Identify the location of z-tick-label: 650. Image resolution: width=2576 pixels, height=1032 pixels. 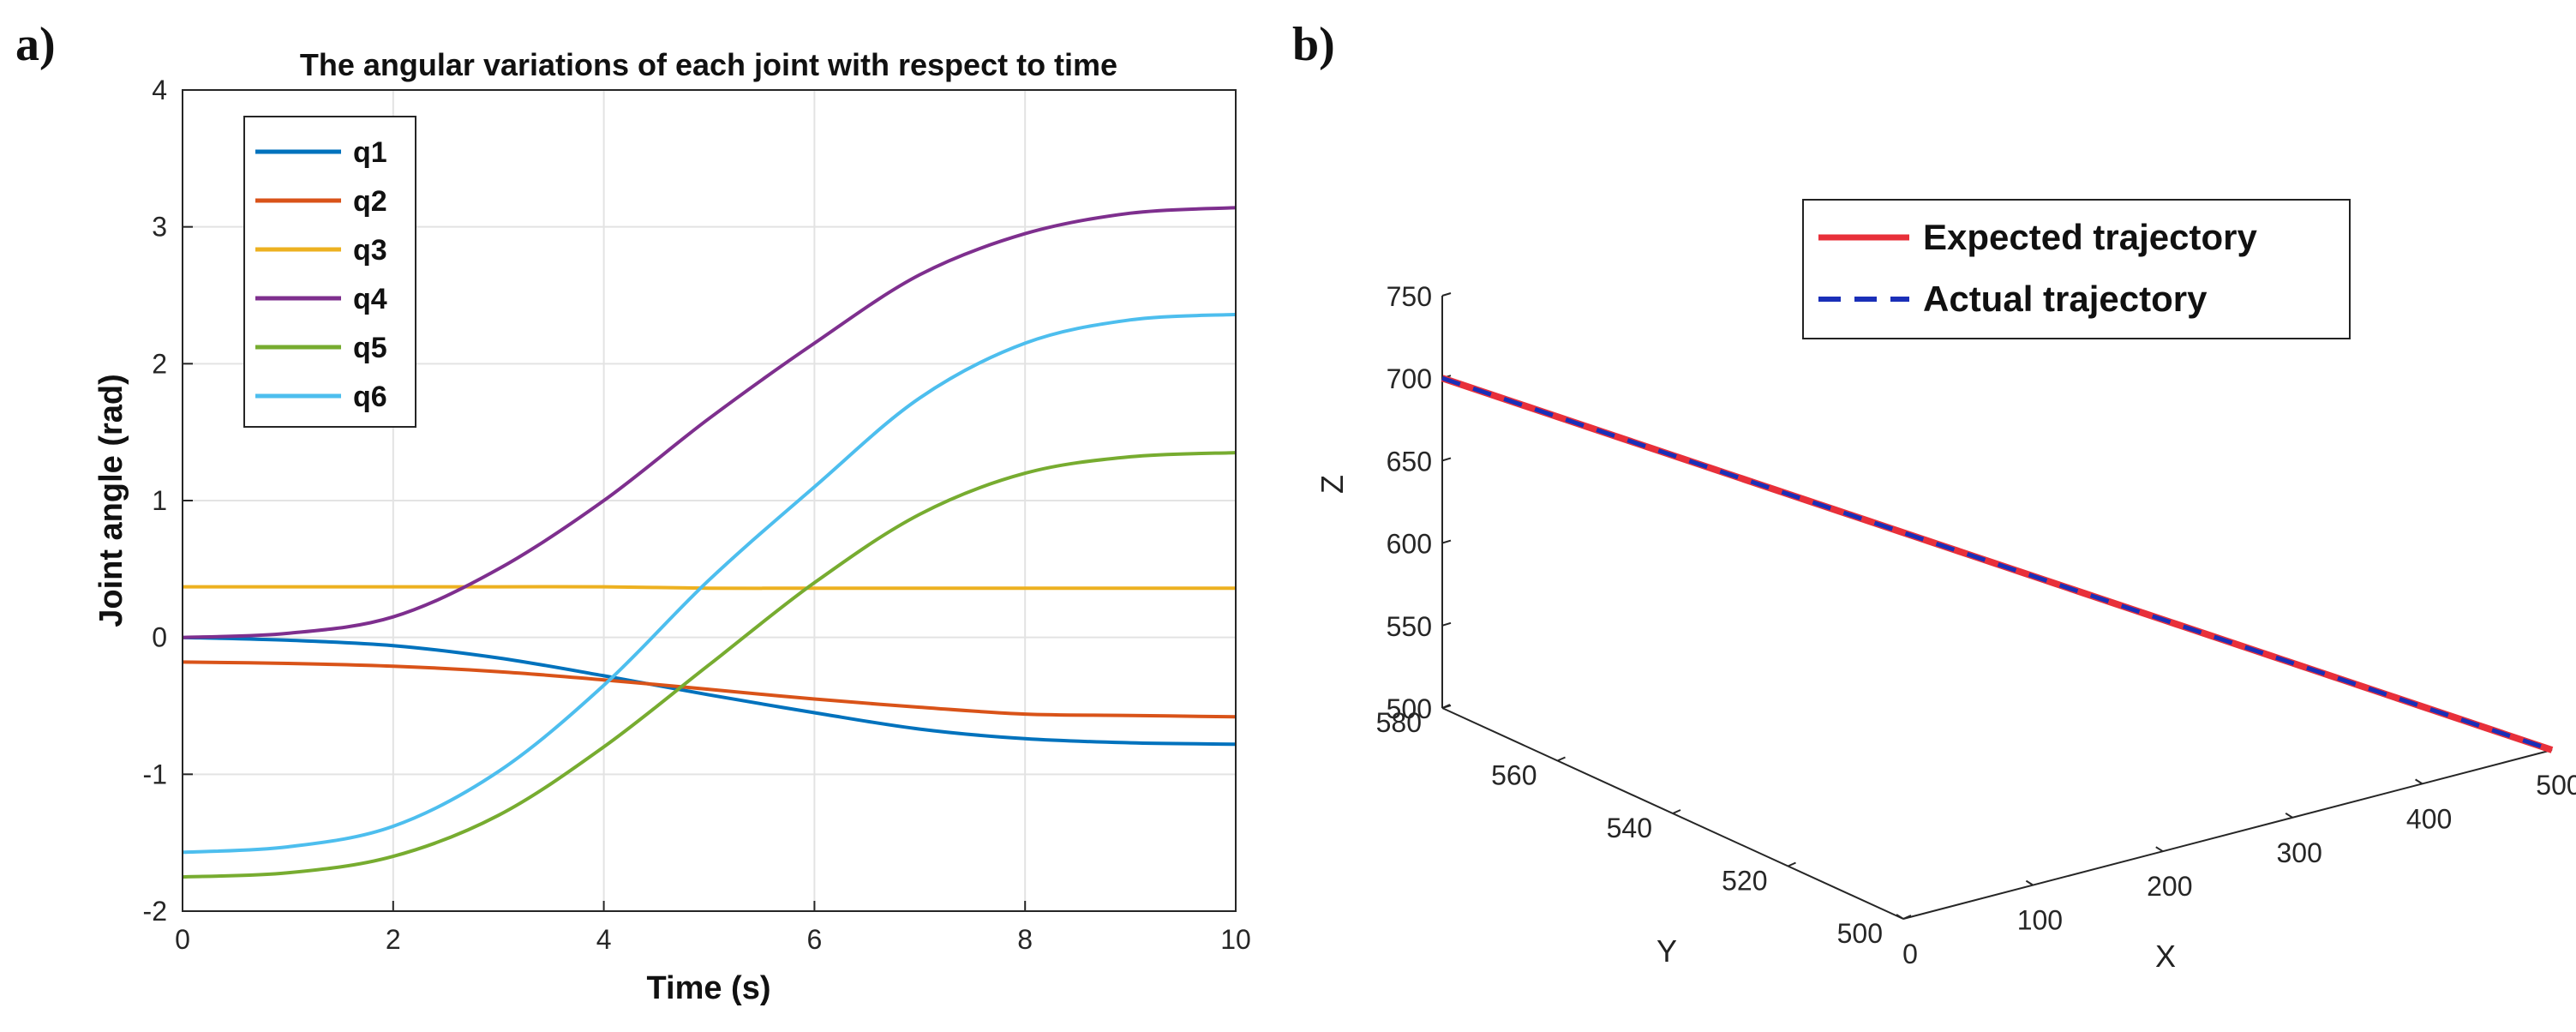
(1409, 462).